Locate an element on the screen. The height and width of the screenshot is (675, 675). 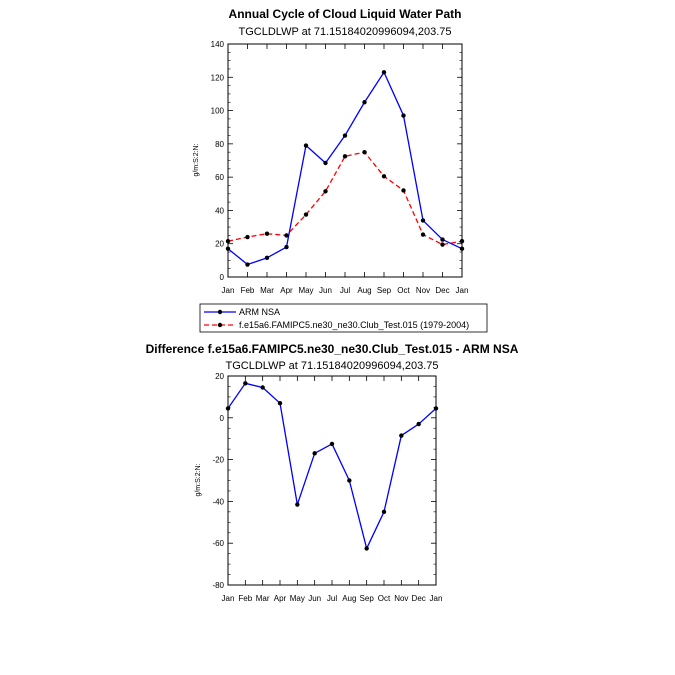
y-tick-label: -80 is located at coordinates (218, 585).